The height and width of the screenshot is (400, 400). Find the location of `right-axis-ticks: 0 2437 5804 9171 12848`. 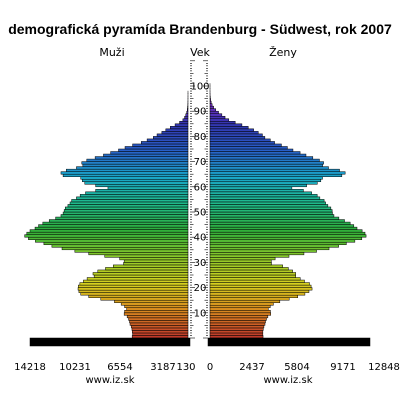

right-axis-ticks: 0 2437 5804 9171 12848 is located at coordinates (303, 367).